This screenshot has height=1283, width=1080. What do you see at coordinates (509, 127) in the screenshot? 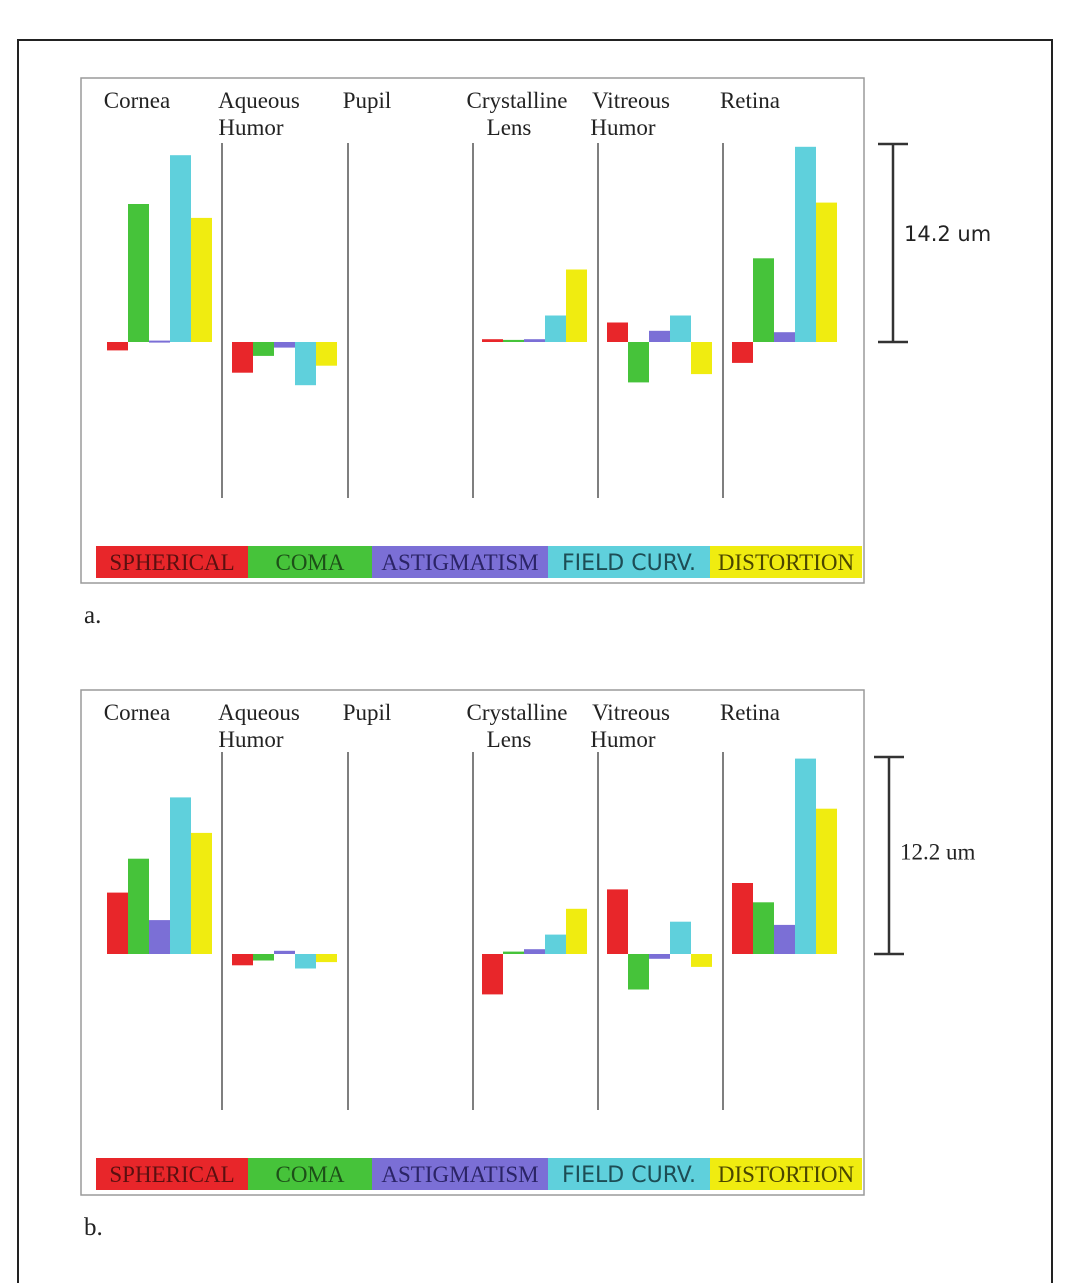
I see `column-header-line2: Lens` at bounding box center [509, 127].